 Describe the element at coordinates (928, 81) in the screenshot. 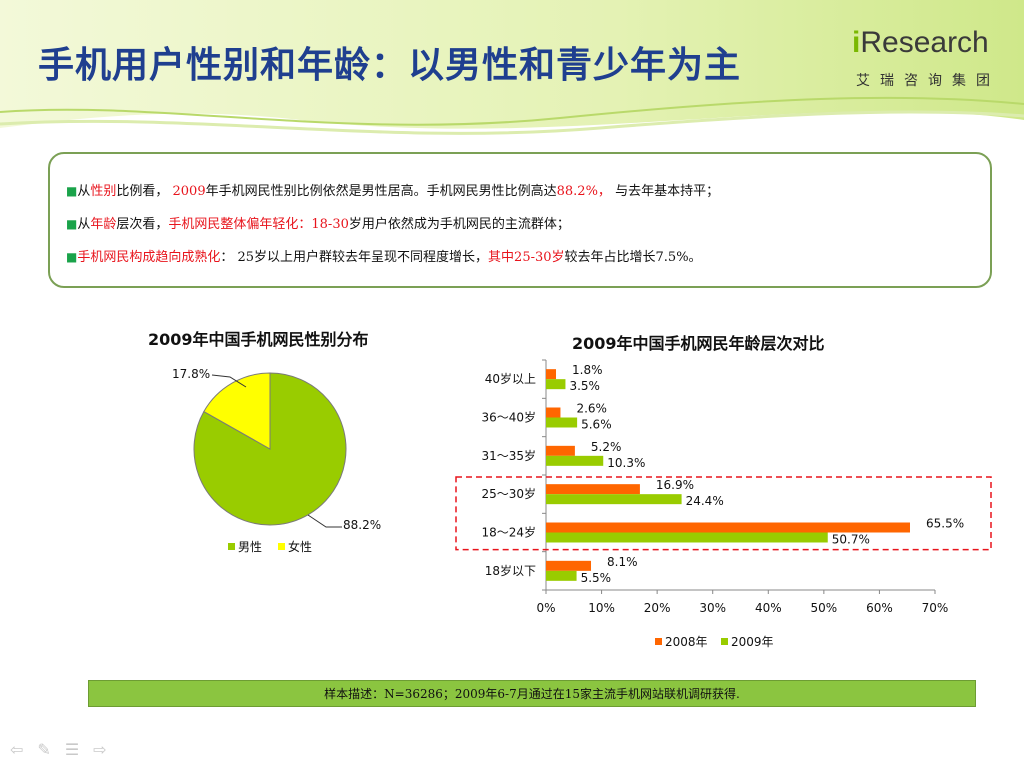

I see `logo-subtitle: 艾瑞咨询集团` at that location.